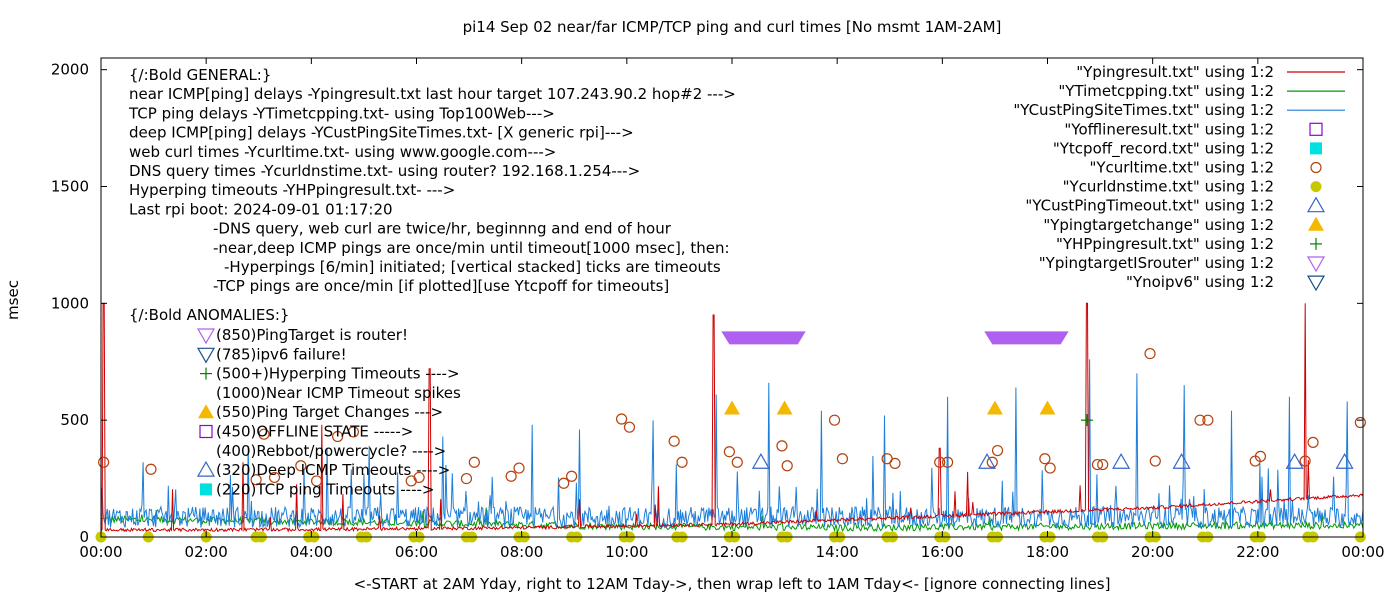 Image resolution: width=1400 pixels, height=600 pixels. What do you see at coordinates (100, 552) in the screenshot?
I see `x-tick-label-0: 00:00` at bounding box center [100, 552].